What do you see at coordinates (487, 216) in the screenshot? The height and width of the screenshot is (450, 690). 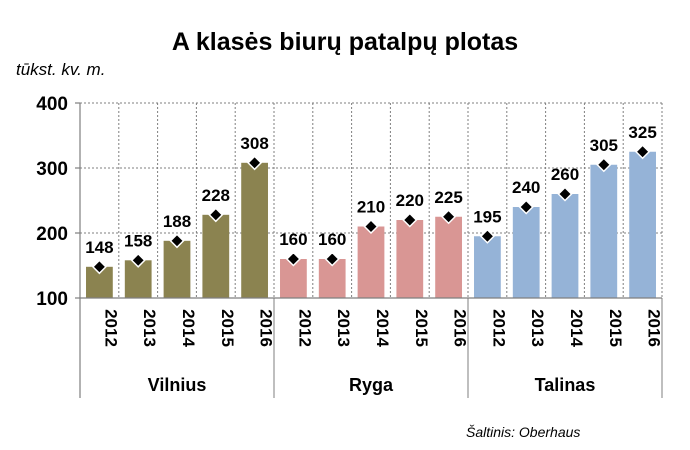 I see `data-label: 195` at bounding box center [487, 216].